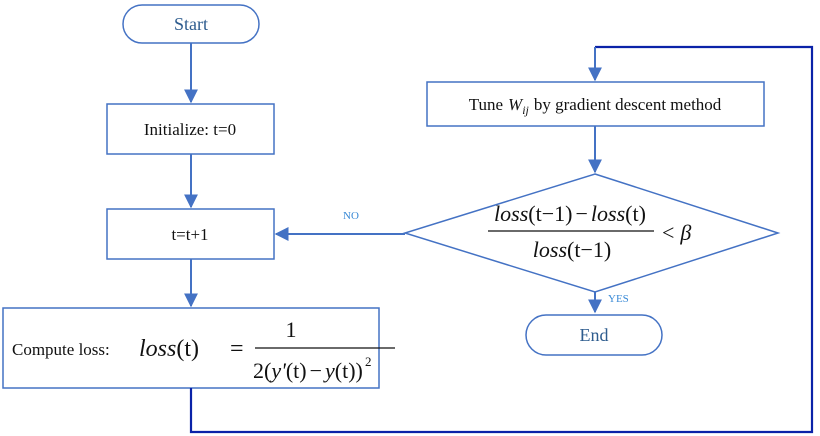 Image resolution: width=820 pixels, height=436 pixels. What do you see at coordinates (676, 232) in the screenshot?
I see `decision-compare: < β` at bounding box center [676, 232].